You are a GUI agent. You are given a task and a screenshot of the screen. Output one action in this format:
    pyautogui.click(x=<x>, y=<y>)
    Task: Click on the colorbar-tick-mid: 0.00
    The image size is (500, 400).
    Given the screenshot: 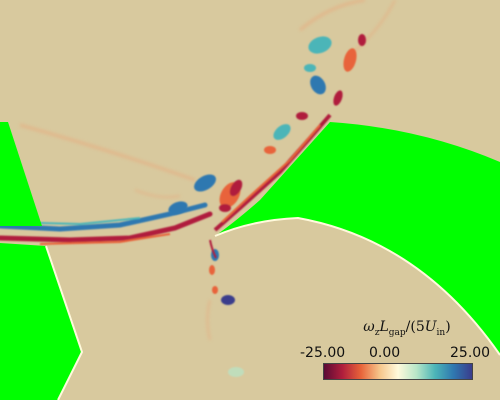 What is the action you would take?
    pyautogui.click(x=384, y=353)
    